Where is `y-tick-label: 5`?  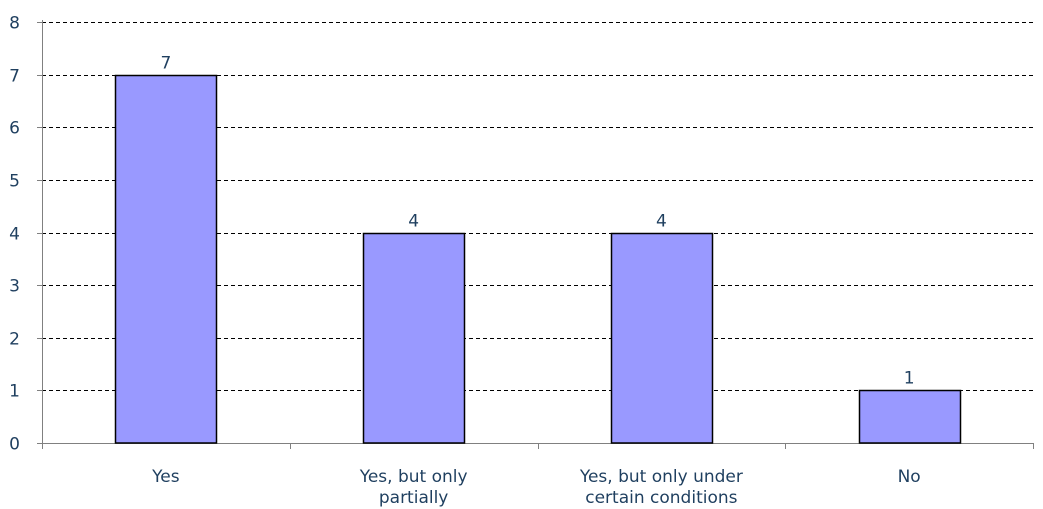 y-tick-label: 5 is located at coordinates (14, 182).